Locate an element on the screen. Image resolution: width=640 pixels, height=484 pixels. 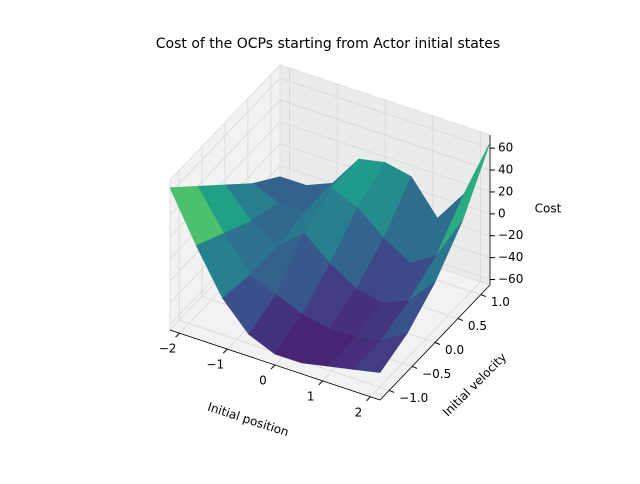
z-tick-label: 20 is located at coordinates (505, 191).